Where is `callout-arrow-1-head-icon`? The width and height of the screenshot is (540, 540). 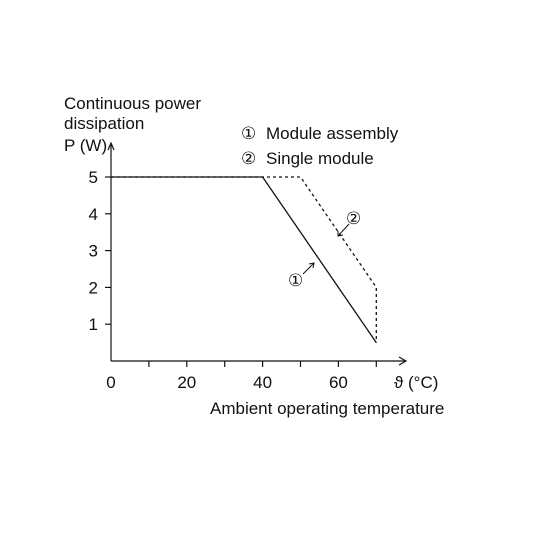
callout-arrow-1-head-icon is located at coordinates (311, 265).